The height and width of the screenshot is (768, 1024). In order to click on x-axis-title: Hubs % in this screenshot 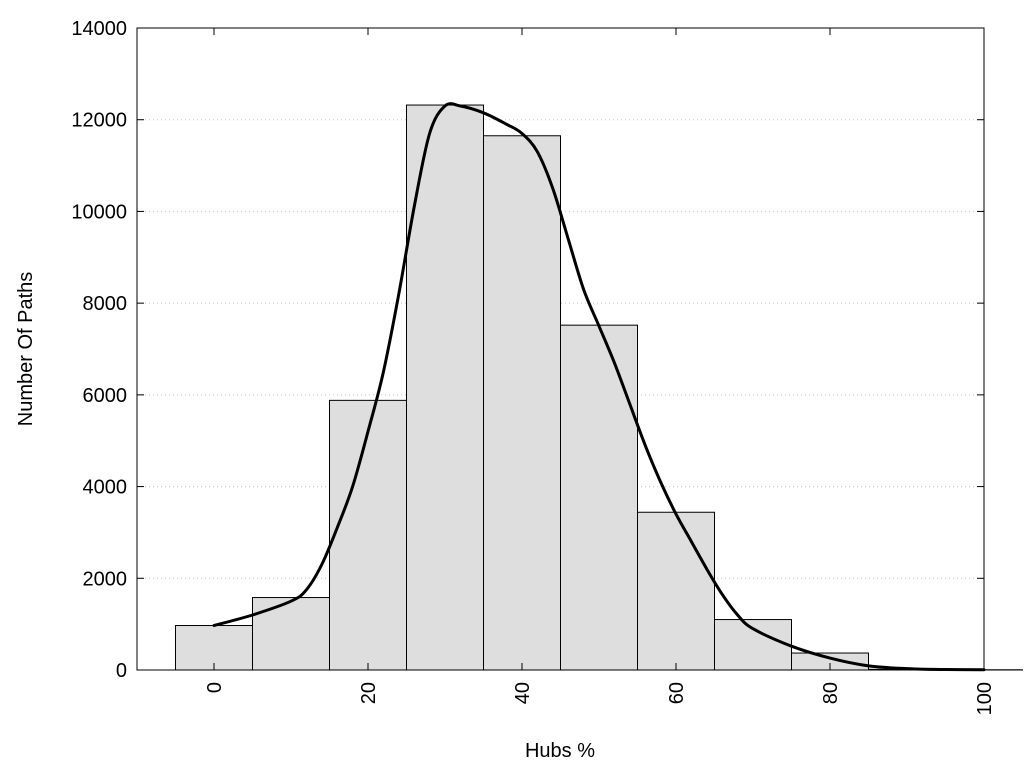, I will do `click(560, 751)`.